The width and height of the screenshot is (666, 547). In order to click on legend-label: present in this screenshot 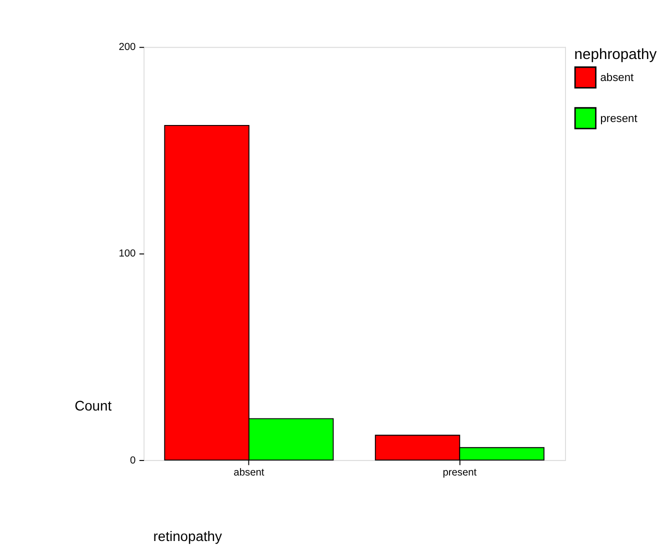, I will do `click(619, 118)`.